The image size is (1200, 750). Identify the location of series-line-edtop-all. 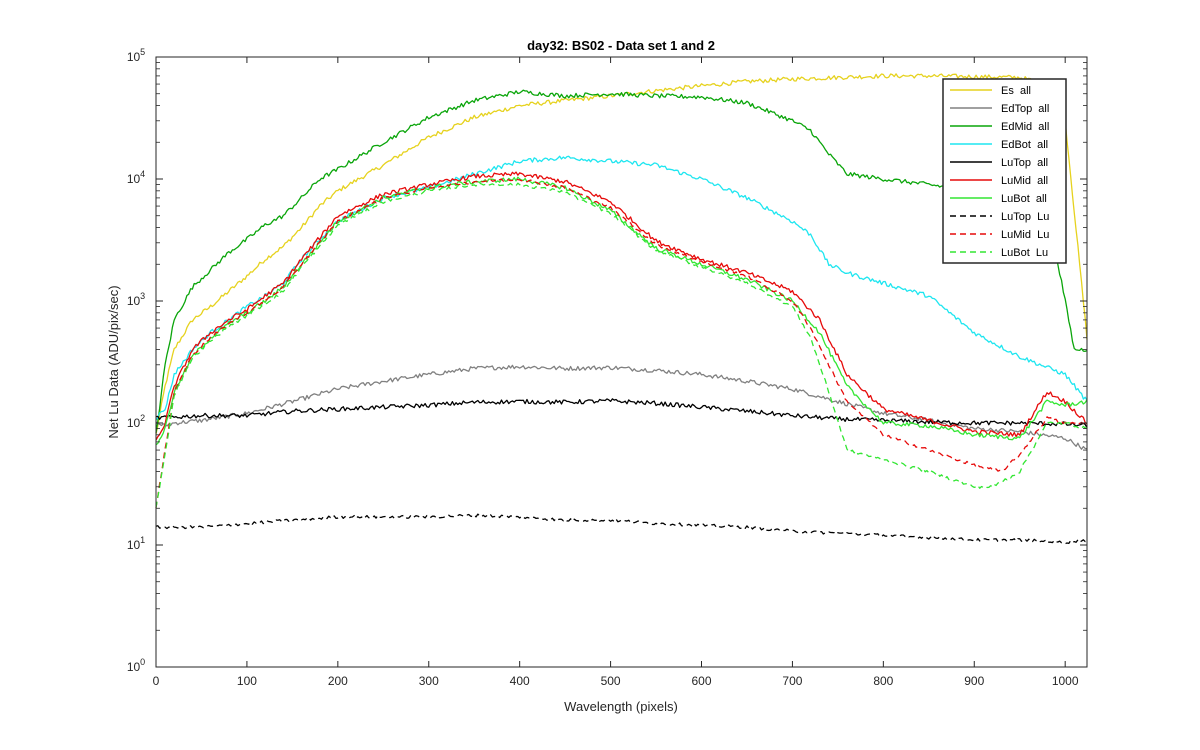
(621, 407).